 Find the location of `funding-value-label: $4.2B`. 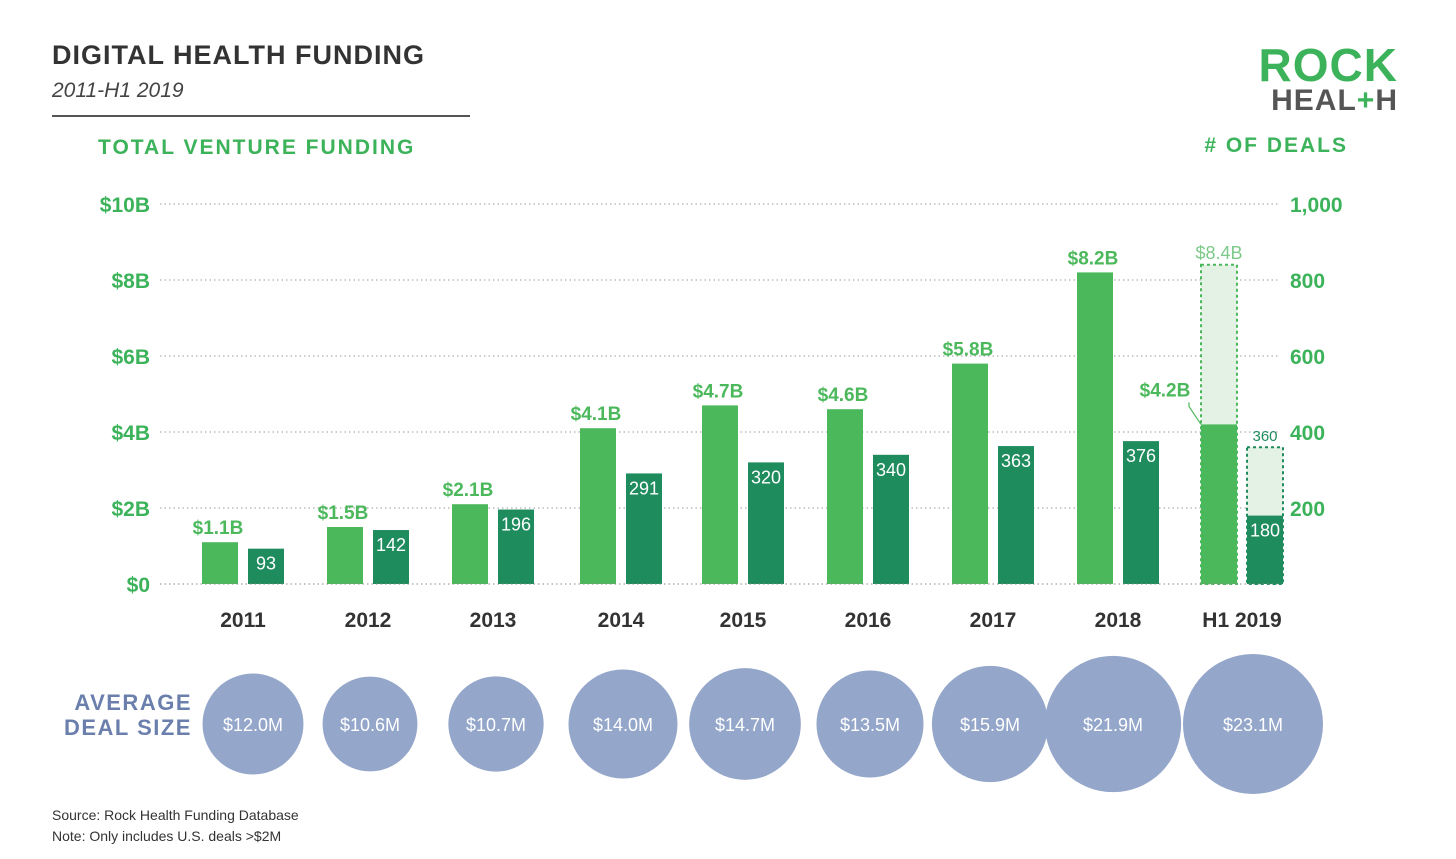

funding-value-label: $4.2B is located at coordinates (1165, 390).